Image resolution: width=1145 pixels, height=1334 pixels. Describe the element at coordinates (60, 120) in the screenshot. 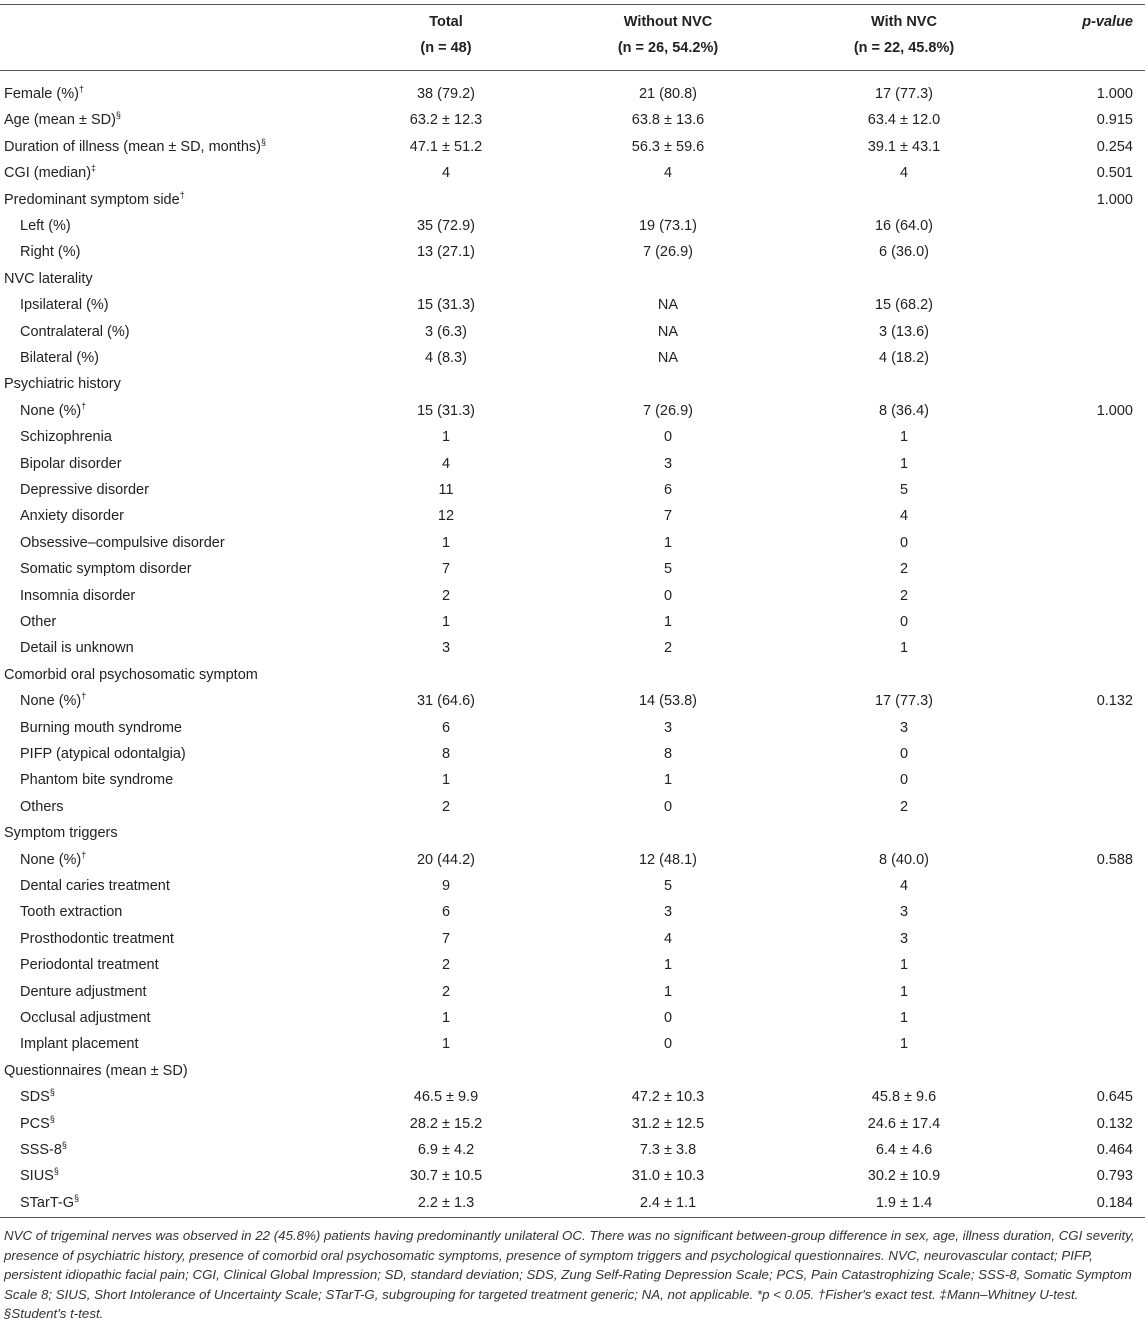

I see `label-text: Age (mean ± SD)` at that location.